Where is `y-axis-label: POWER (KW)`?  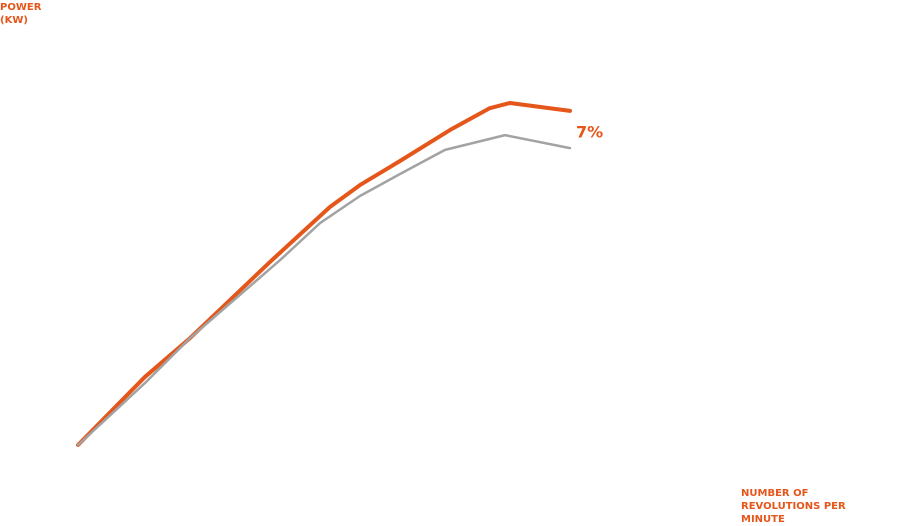
y-axis-label: POWER (KW) is located at coordinates (21, 14).